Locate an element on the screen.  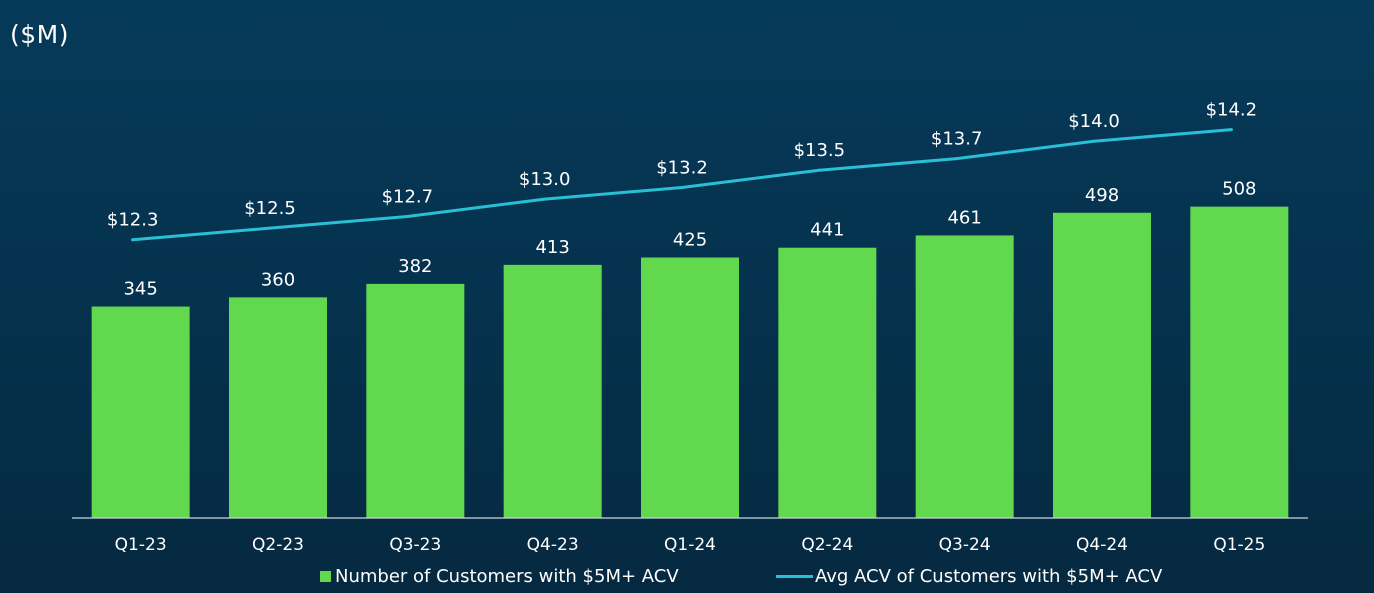
line-value-label: $14.2 is located at coordinates (1232, 110).